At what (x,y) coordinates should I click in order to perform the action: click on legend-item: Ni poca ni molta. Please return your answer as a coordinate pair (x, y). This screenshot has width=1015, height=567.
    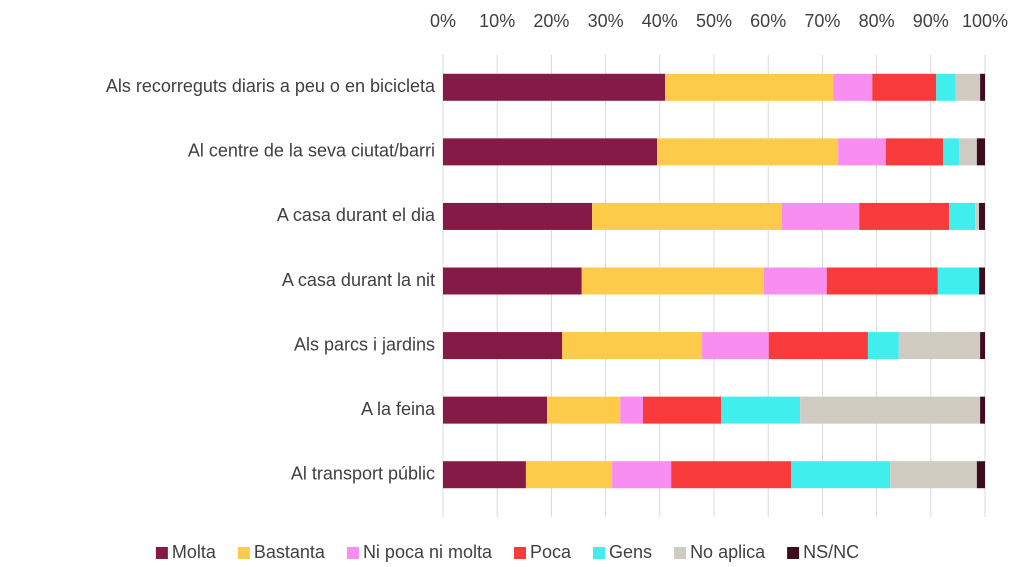
    Looking at the image, I should click on (419, 552).